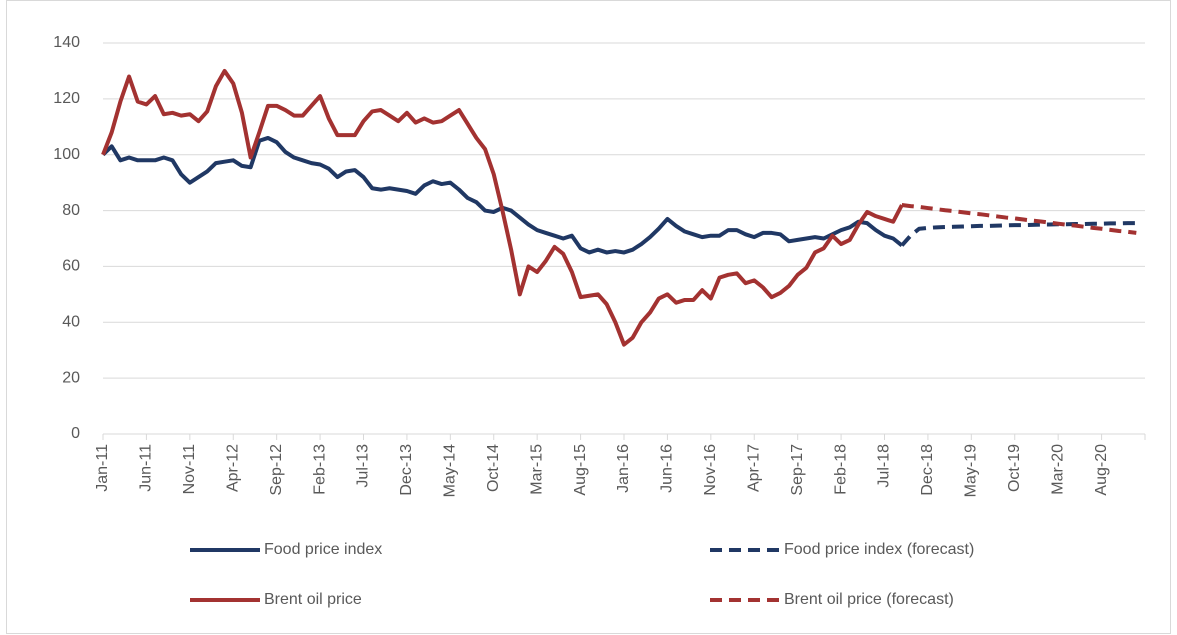  I want to click on legend-label: Brent oil price, so click(313, 599).